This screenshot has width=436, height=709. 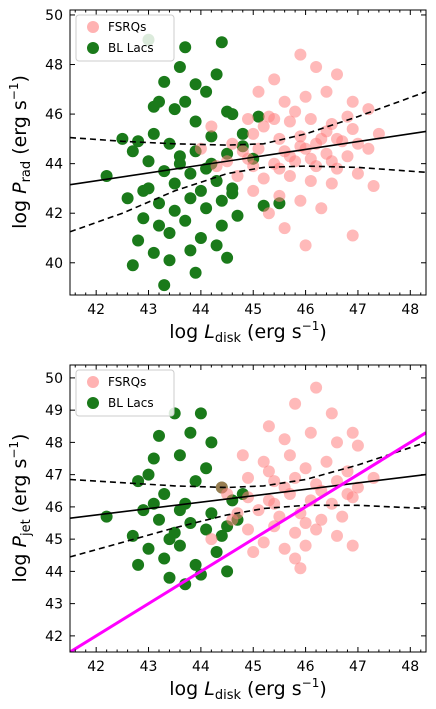 What do you see at coordinates (248, 199) in the screenshot?
I see `line-lower-band` at bounding box center [248, 199].